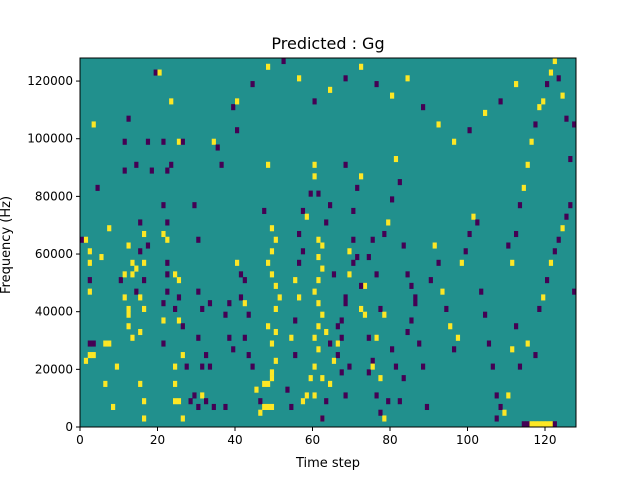 This screenshot has width=640, height=480. Describe the element at coordinates (312, 440) in the screenshot. I see `x-tick-label: 60` at that location.